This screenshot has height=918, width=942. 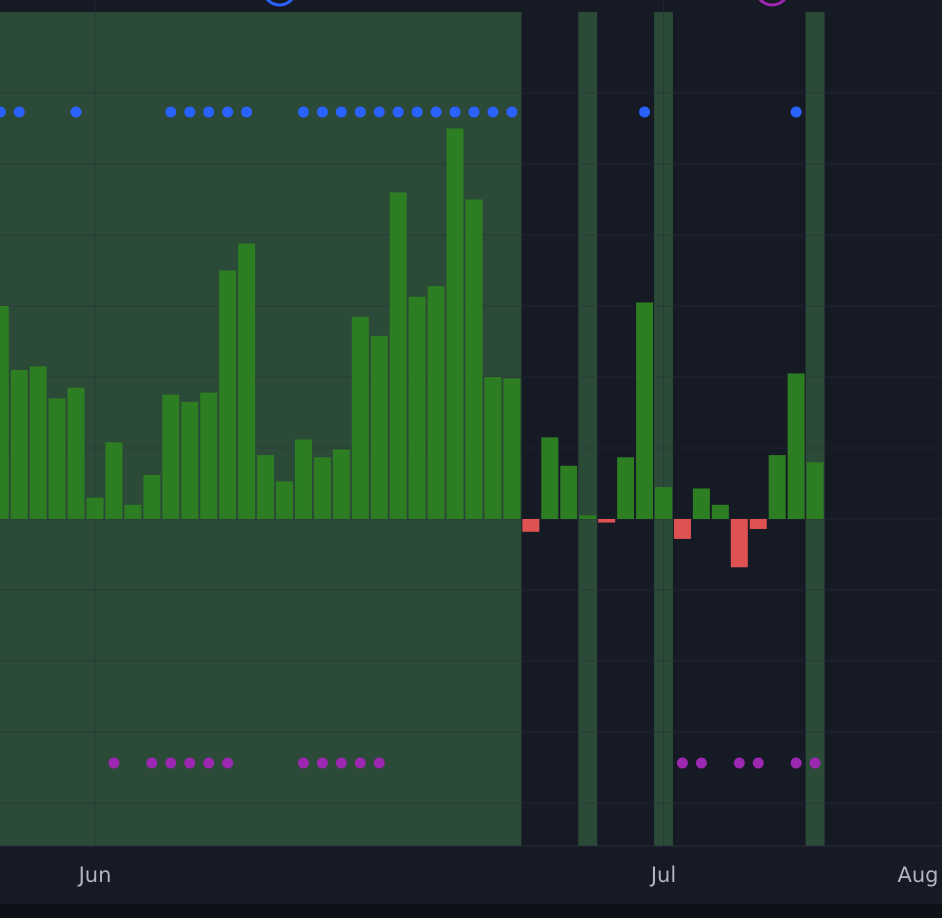 What do you see at coordinates (94, 875) in the screenshot?
I see `x-tick-label-jun: Jun` at bounding box center [94, 875].